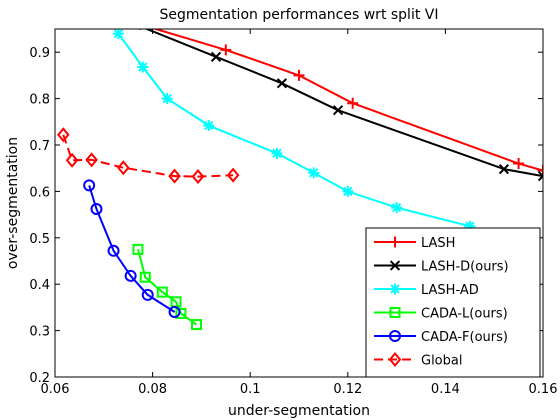  I want to click on x-tick-label: 0.1, so click(250, 389).